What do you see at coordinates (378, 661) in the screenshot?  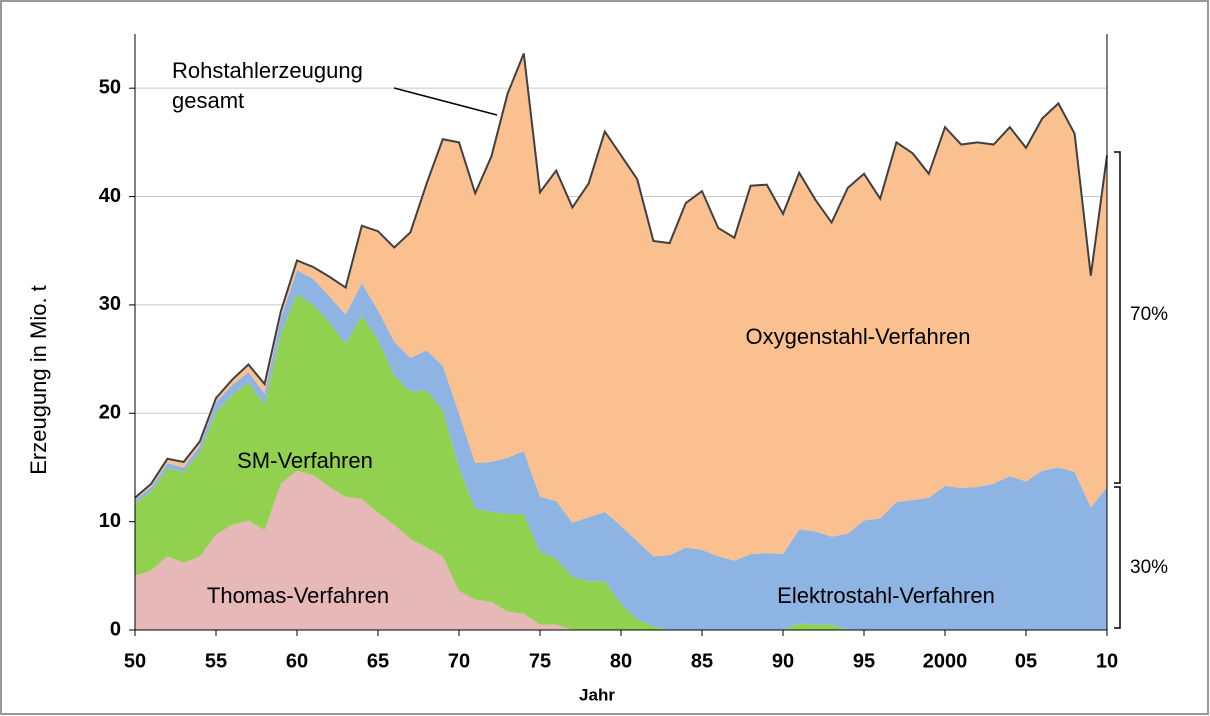 I see `x-tick-label: 65` at bounding box center [378, 661].